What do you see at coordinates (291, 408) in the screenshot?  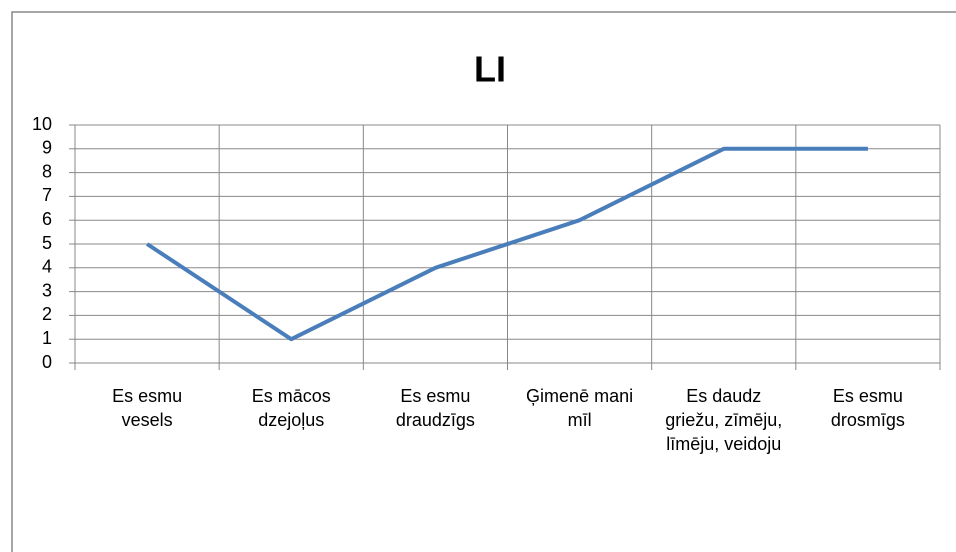 I see `x-tick-label: Es mācos dzejoļus` at bounding box center [291, 408].